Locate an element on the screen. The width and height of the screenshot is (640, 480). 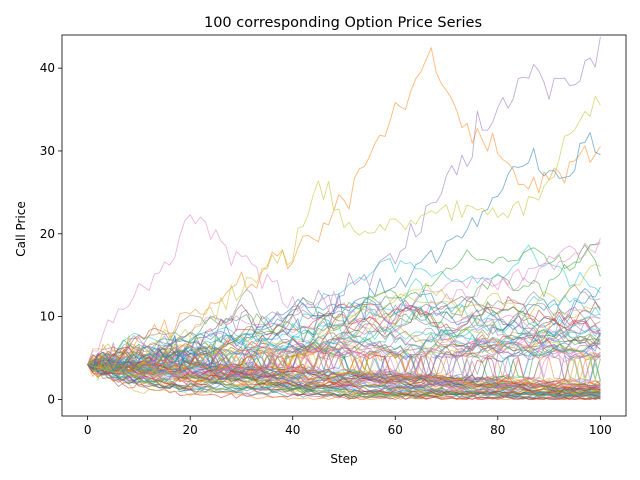
y-tick-label: 10 is located at coordinates (47, 317).